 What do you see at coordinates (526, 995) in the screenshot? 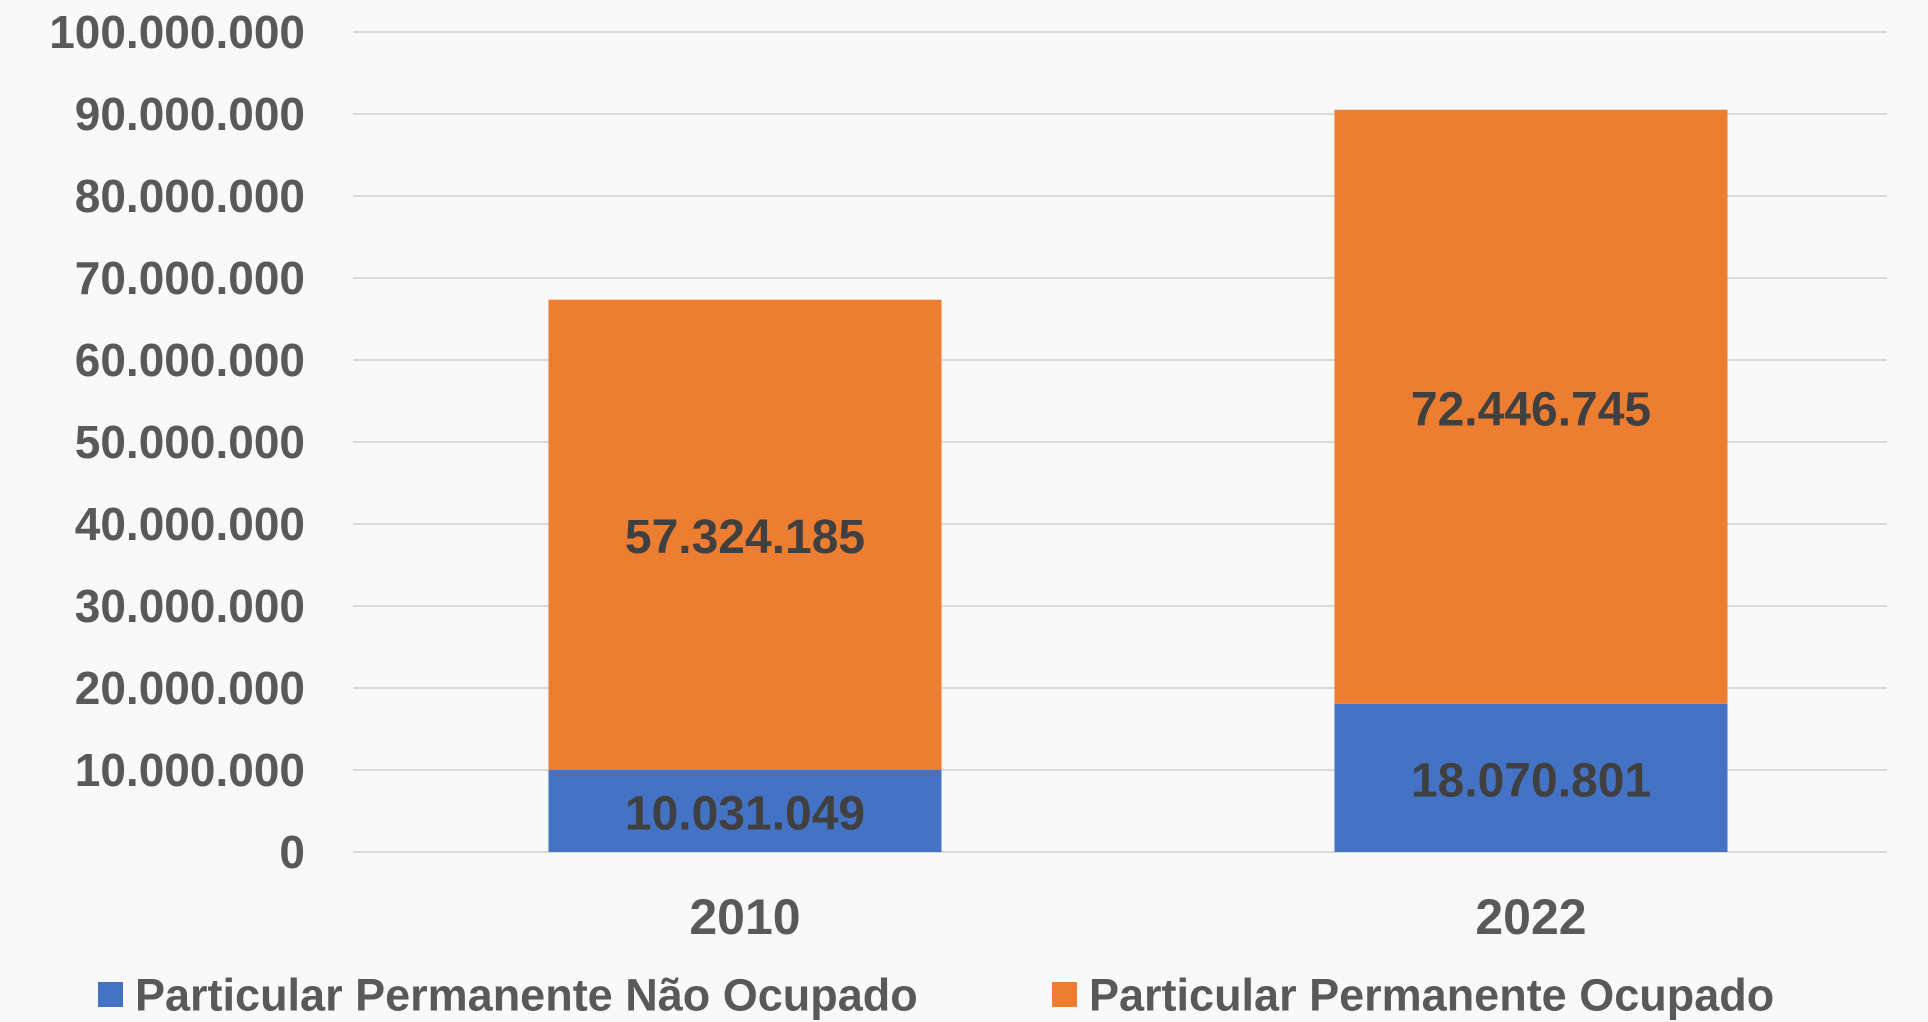
I see `legend-label: Particular Permanente Não Ocupado` at bounding box center [526, 995].